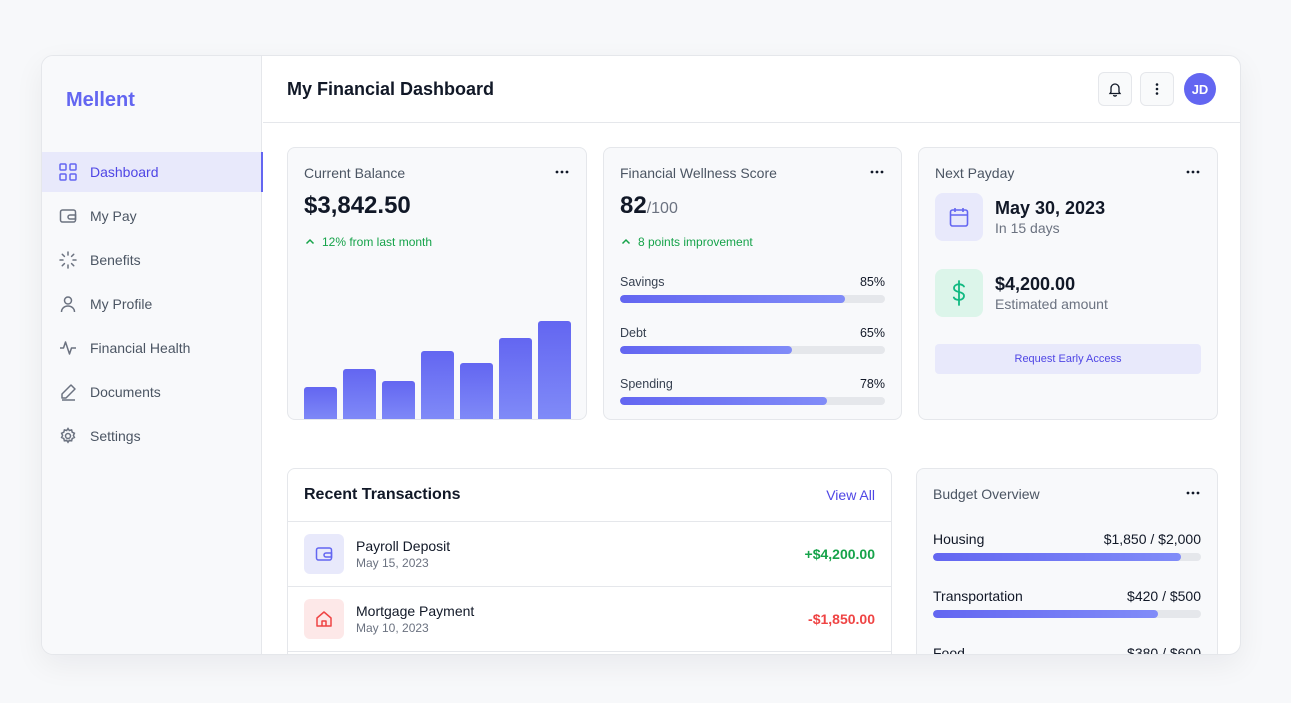  I want to click on bell-icon, so click(1115, 90).